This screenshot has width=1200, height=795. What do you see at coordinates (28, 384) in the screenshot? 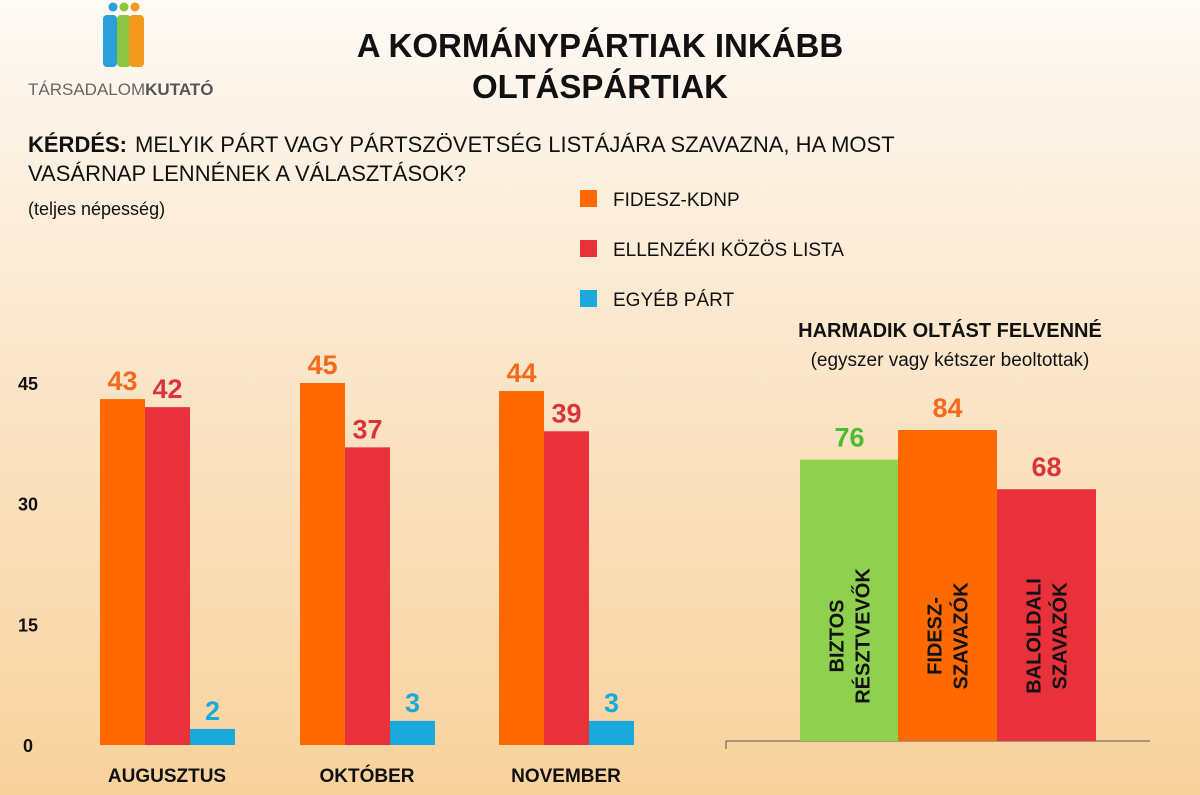
I see `y-tick-label: 45` at bounding box center [28, 384].